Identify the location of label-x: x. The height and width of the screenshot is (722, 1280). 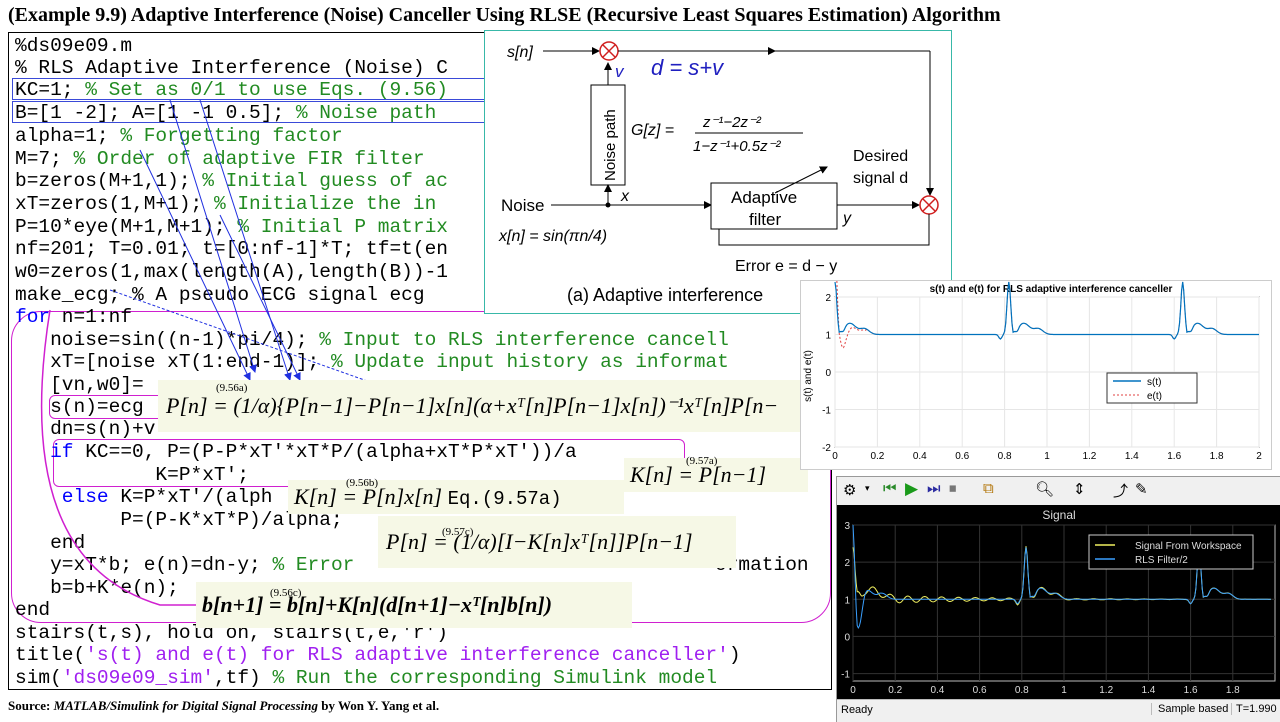
(625, 196).